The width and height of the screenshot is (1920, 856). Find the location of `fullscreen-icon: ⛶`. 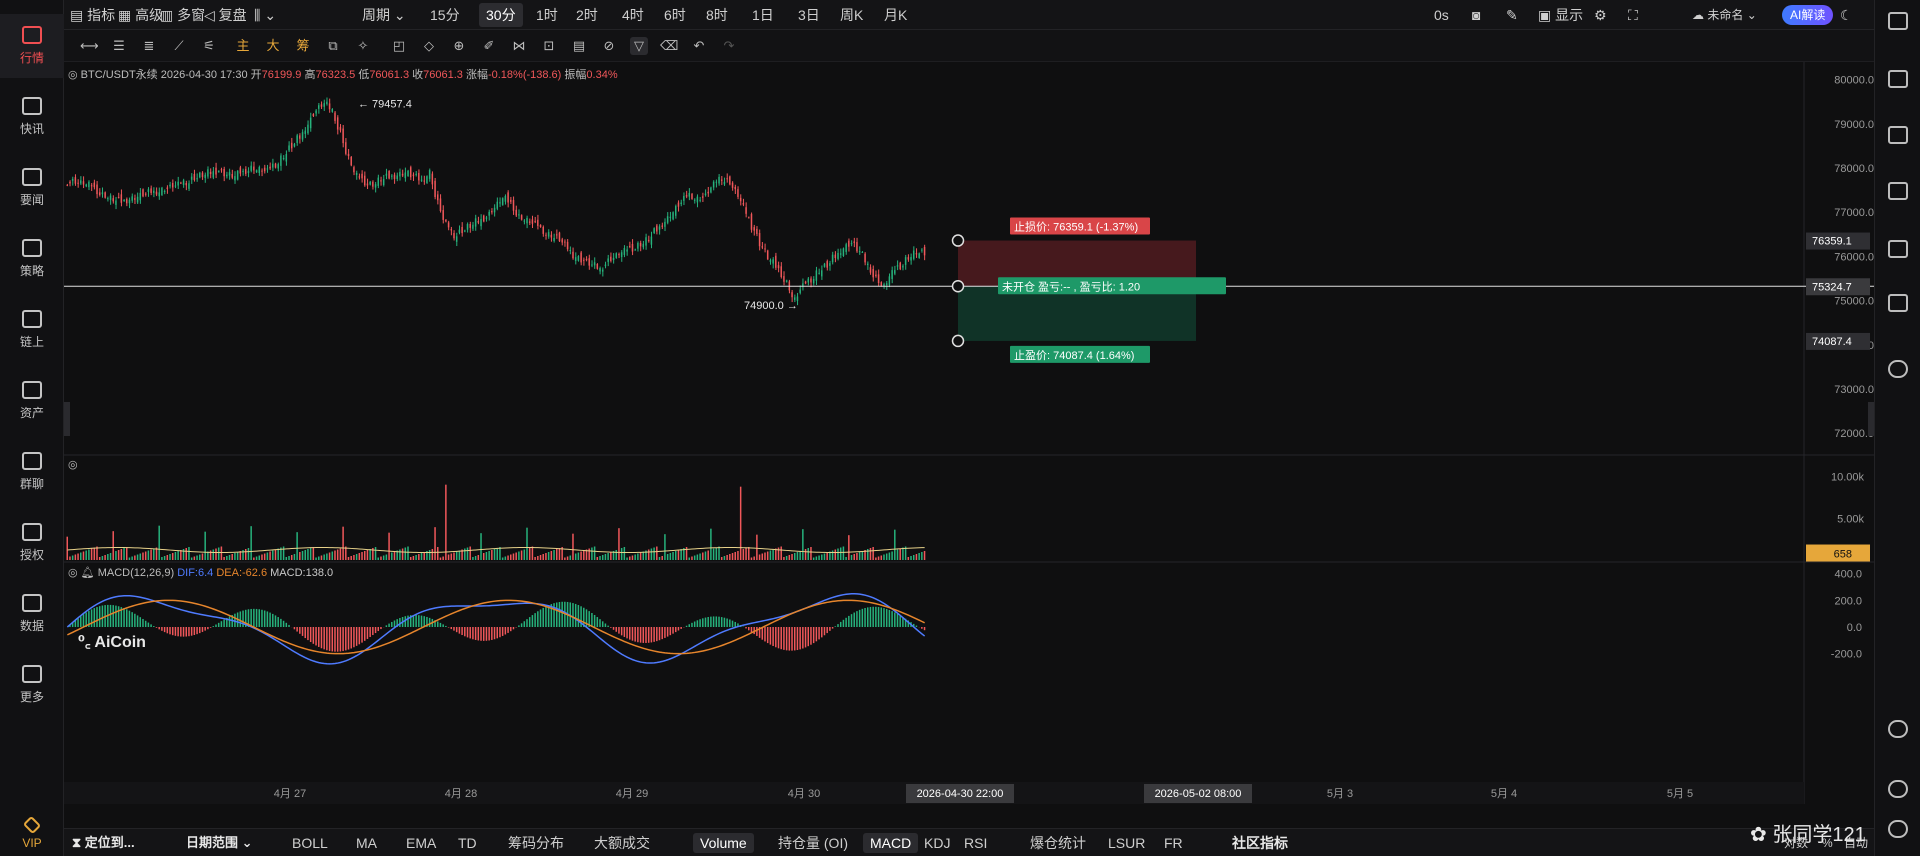

fullscreen-icon: ⛶ is located at coordinates (1633, 15).